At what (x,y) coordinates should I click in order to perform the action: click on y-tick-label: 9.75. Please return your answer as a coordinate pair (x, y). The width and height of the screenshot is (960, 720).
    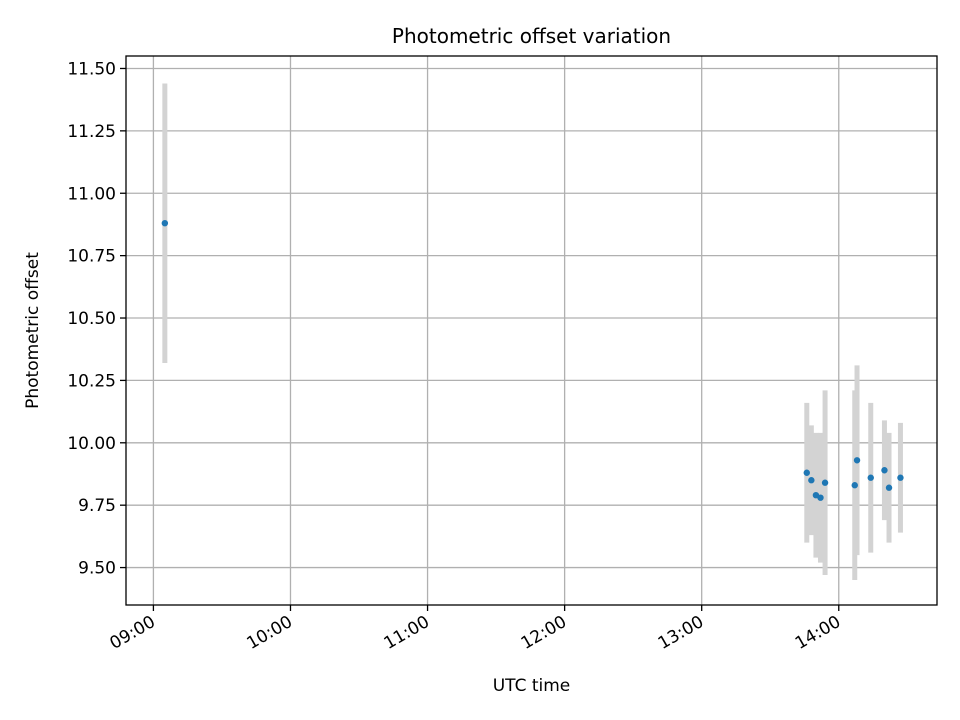
    Looking at the image, I should click on (97, 506).